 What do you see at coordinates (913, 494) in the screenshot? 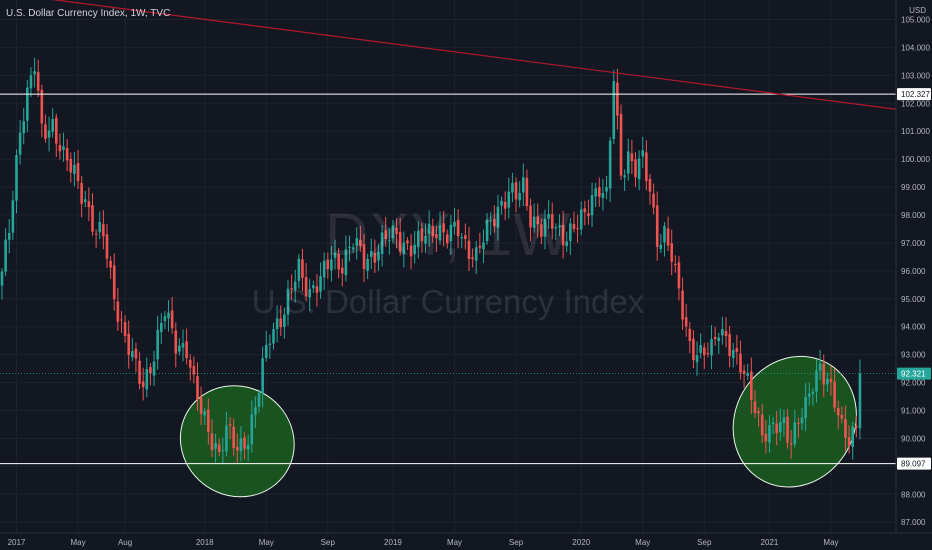
I see `price-tick-label: 88.000` at bounding box center [913, 494].